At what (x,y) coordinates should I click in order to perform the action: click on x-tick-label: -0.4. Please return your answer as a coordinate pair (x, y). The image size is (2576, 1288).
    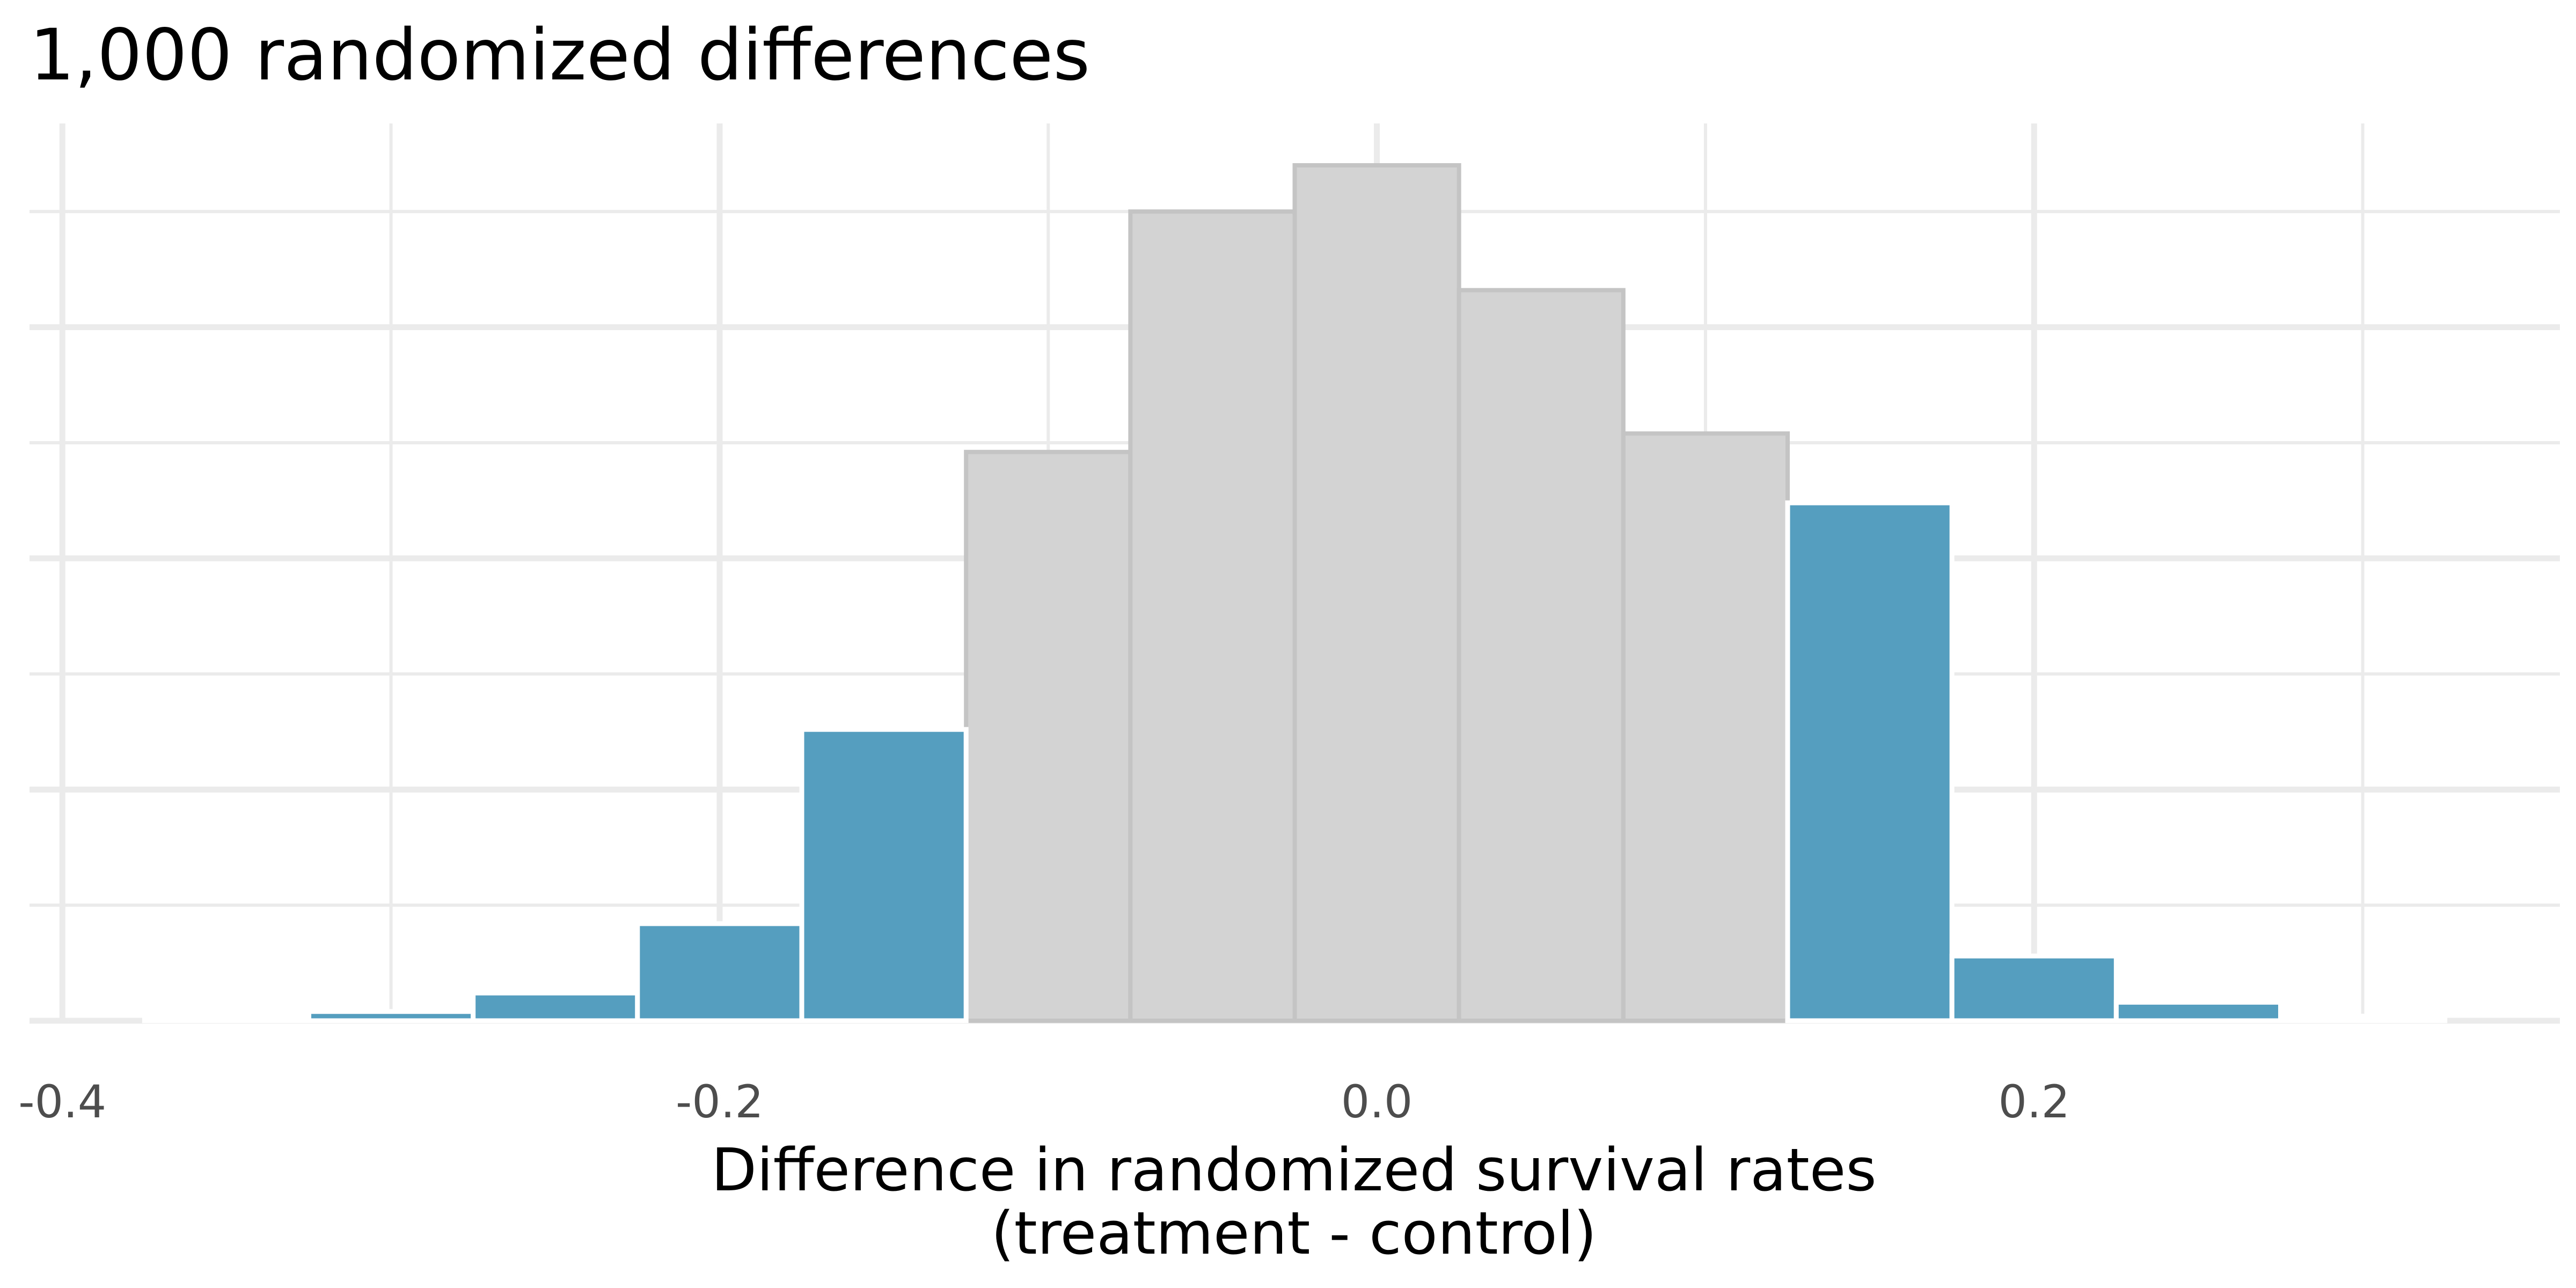
    Looking at the image, I should click on (62, 1101).